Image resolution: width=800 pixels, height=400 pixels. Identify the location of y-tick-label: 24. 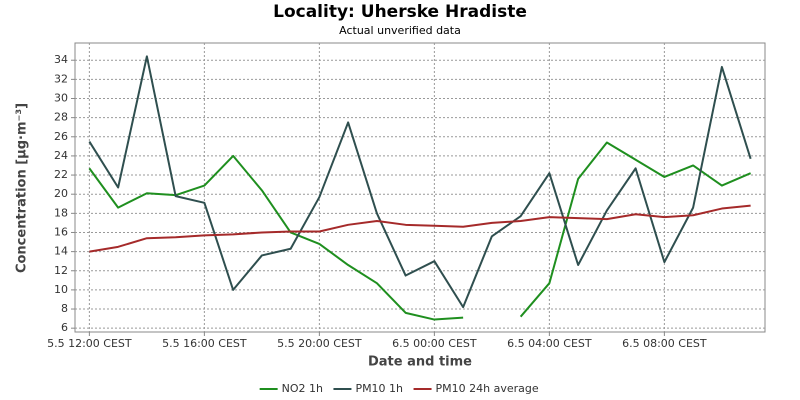
(61, 155).